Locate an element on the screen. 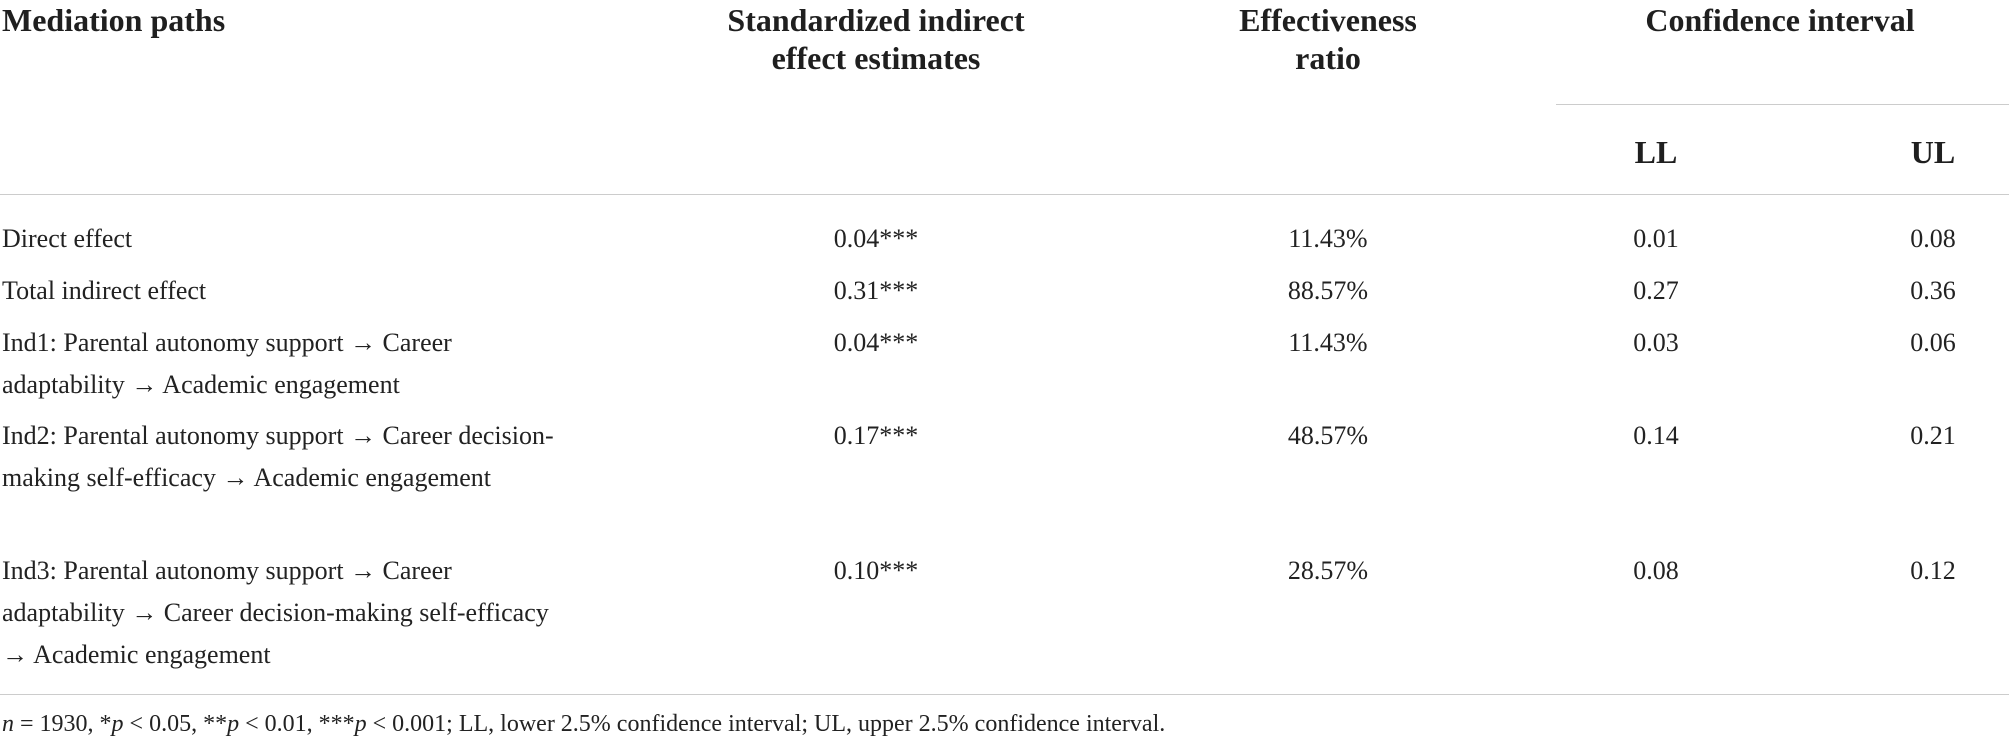 The height and width of the screenshot is (742, 2009). table-bottom-rule is located at coordinates (1004, 694).